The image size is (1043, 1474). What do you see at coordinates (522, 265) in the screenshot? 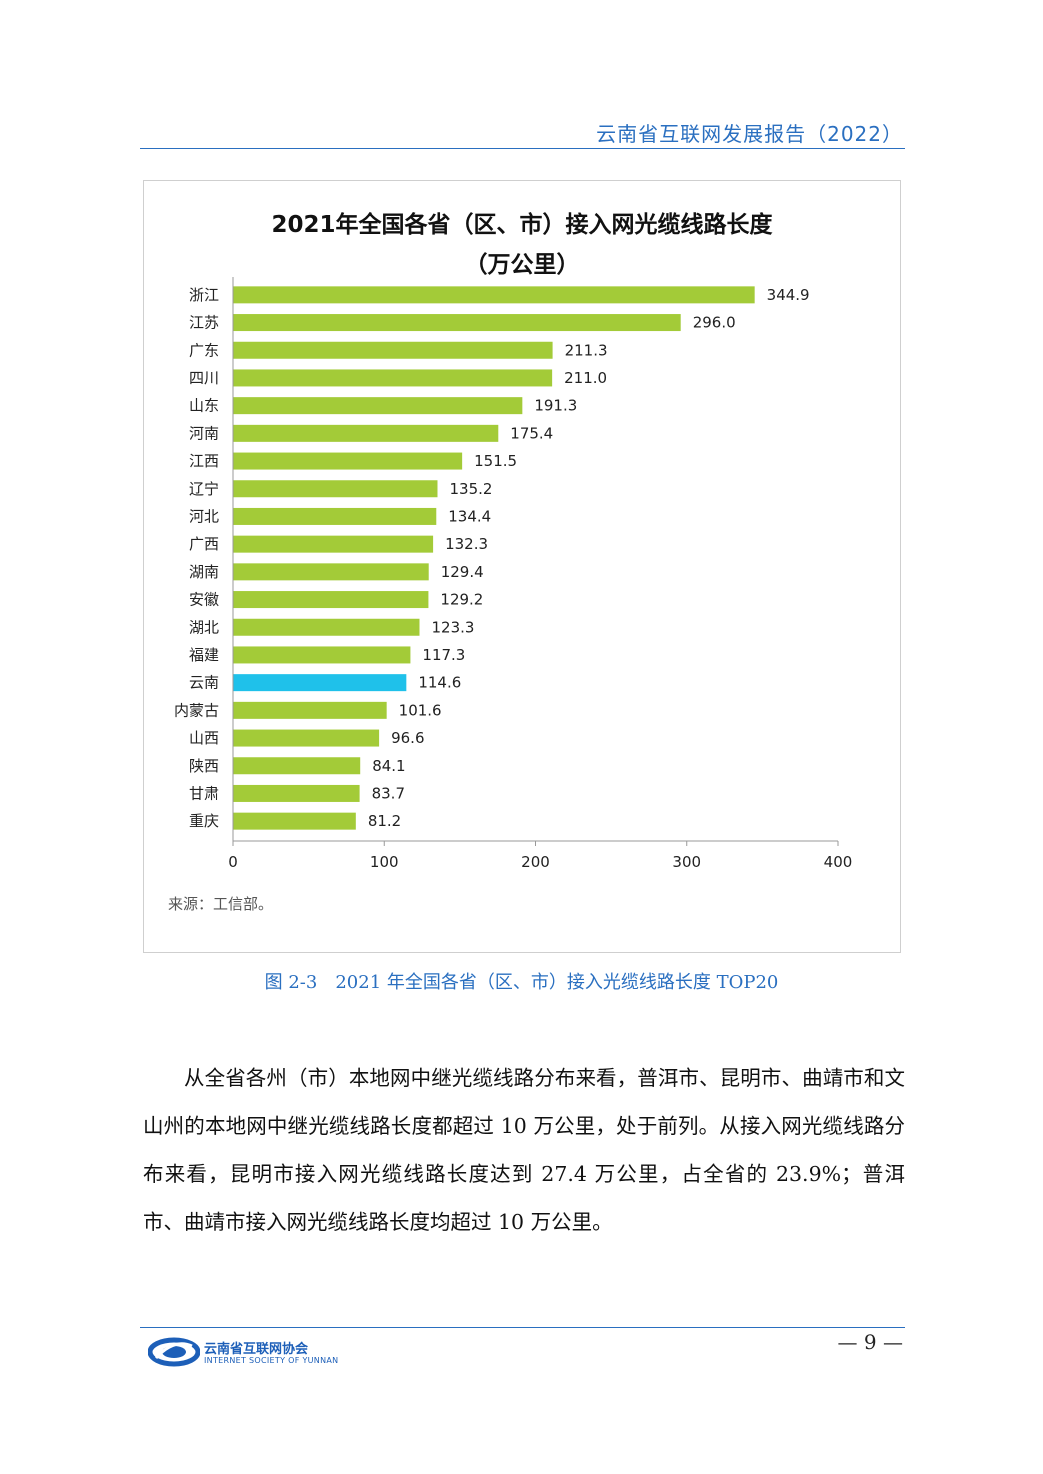
I see `chart-title-unit: （万公里）` at bounding box center [522, 265].